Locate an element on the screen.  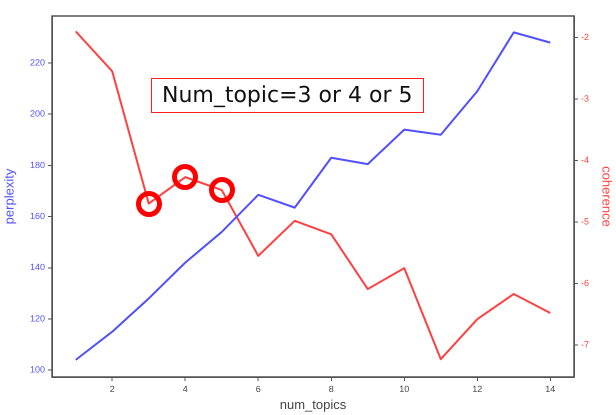
x-tick-label: 8 is located at coordinates (331, 389).